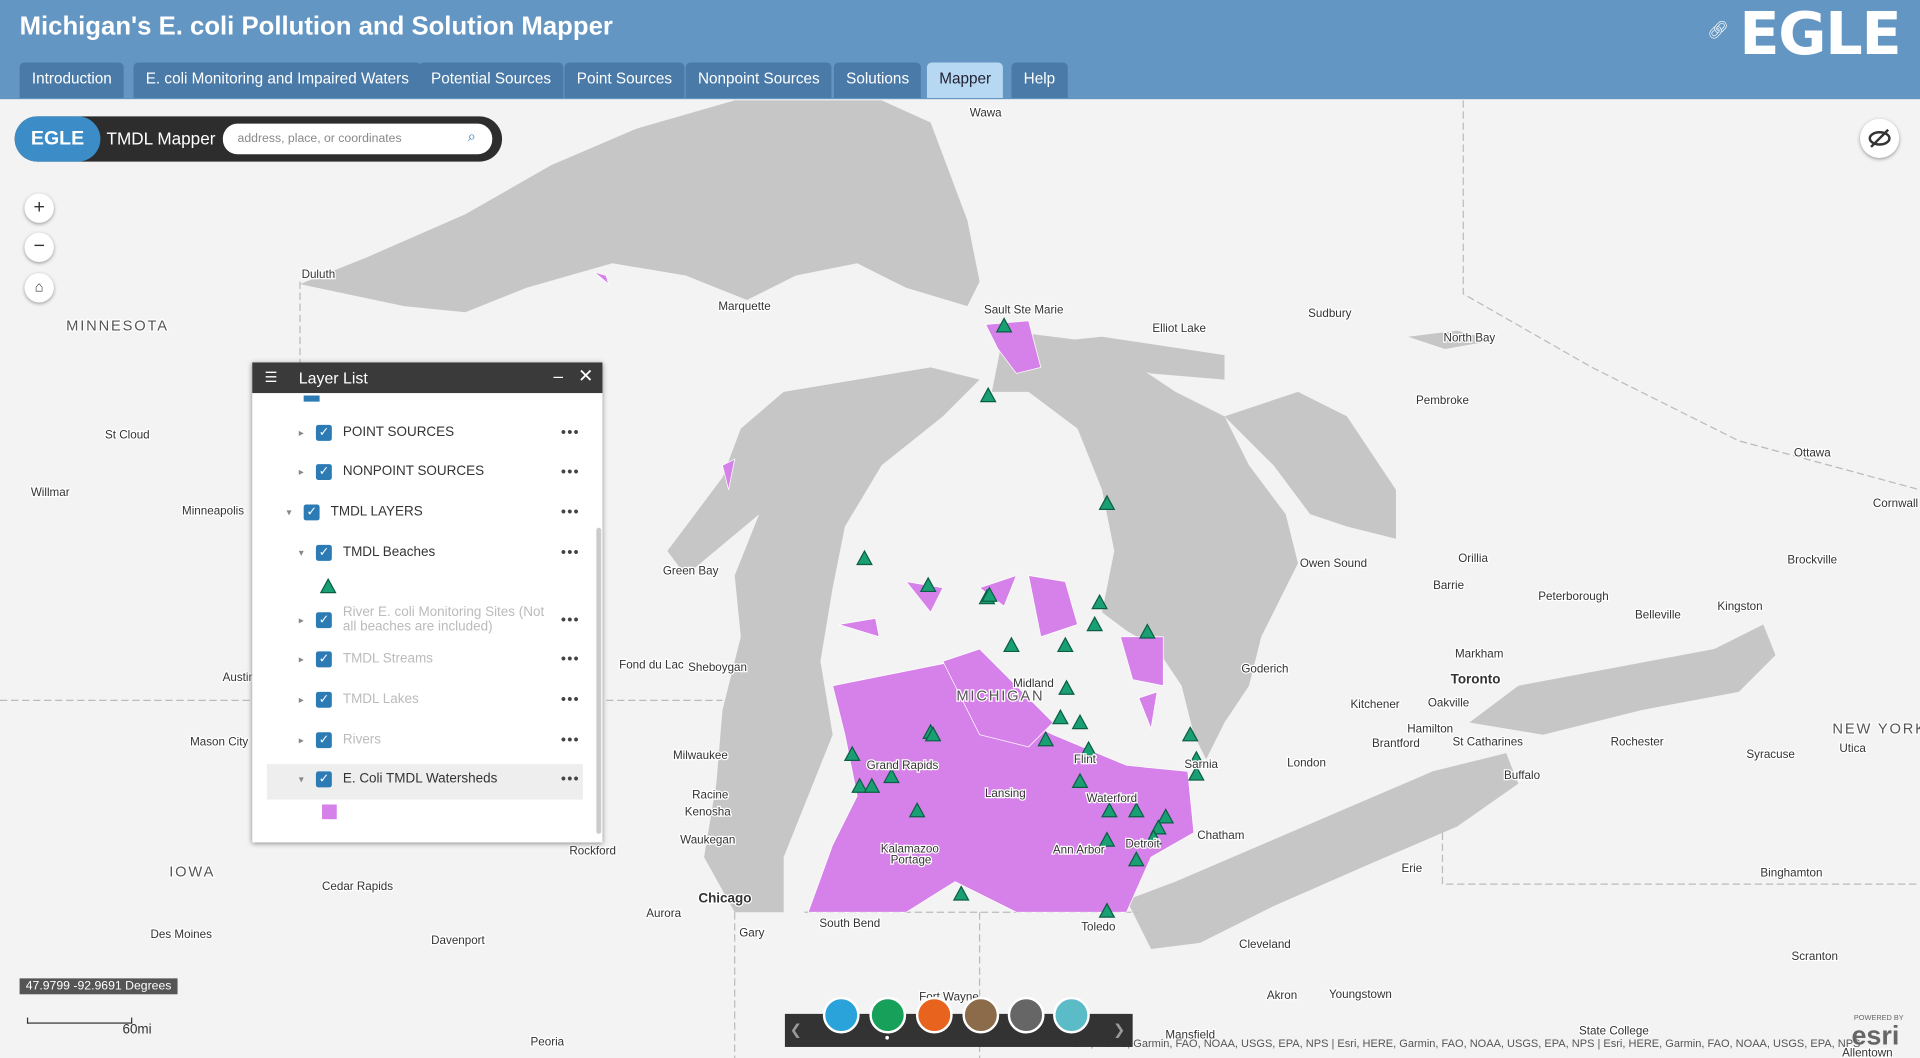 This screenshot has width=1920, height=1058. What do you see at coordinates (1119, 1030) in the screenshot?
I see `next: ❯` at bounding box center [1119, 1030].